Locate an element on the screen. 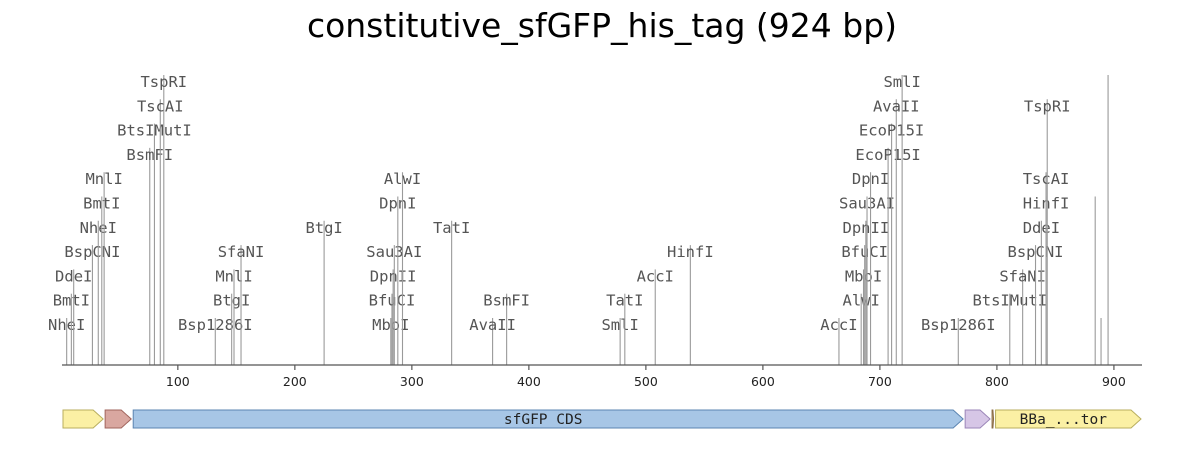 The width and height of the screenshot is (1196, 464). feature-promoter-left is located at coordinates (83, 419).